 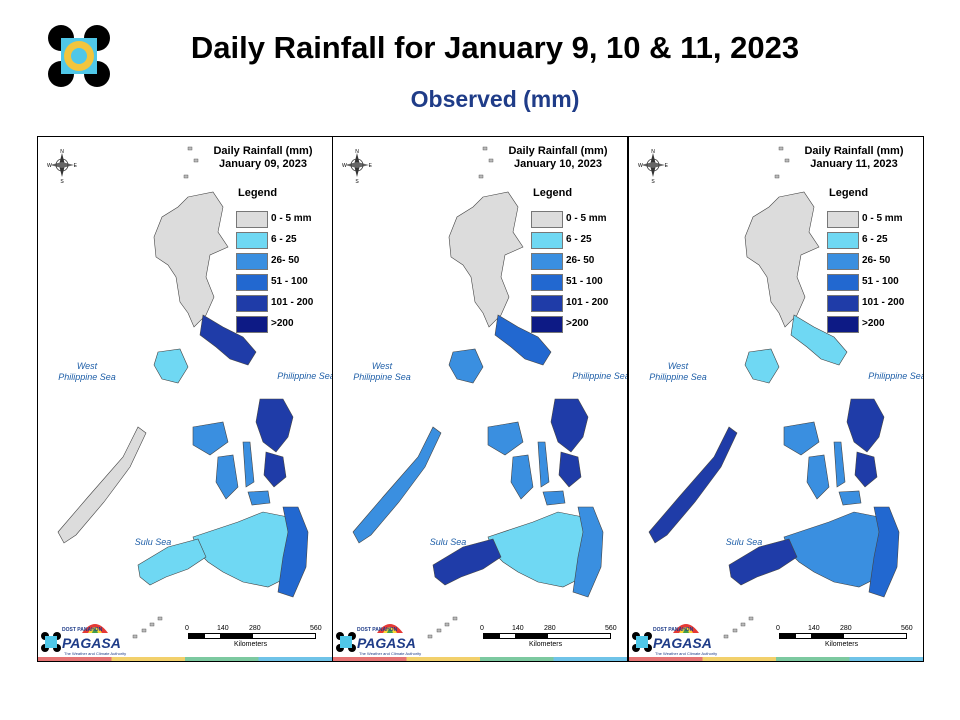 What do you see at coordinates (448, 542) in the screenshot?
I see `sea-label-sulu-sea: Sulu Sea` at bounding box center [448, 542].